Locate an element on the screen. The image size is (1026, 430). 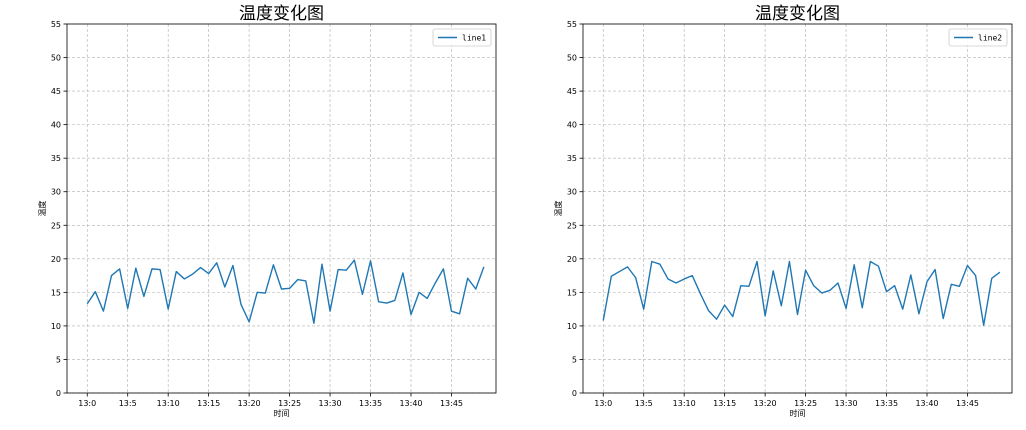
legend: line1 is located at coordinates (462, 37).